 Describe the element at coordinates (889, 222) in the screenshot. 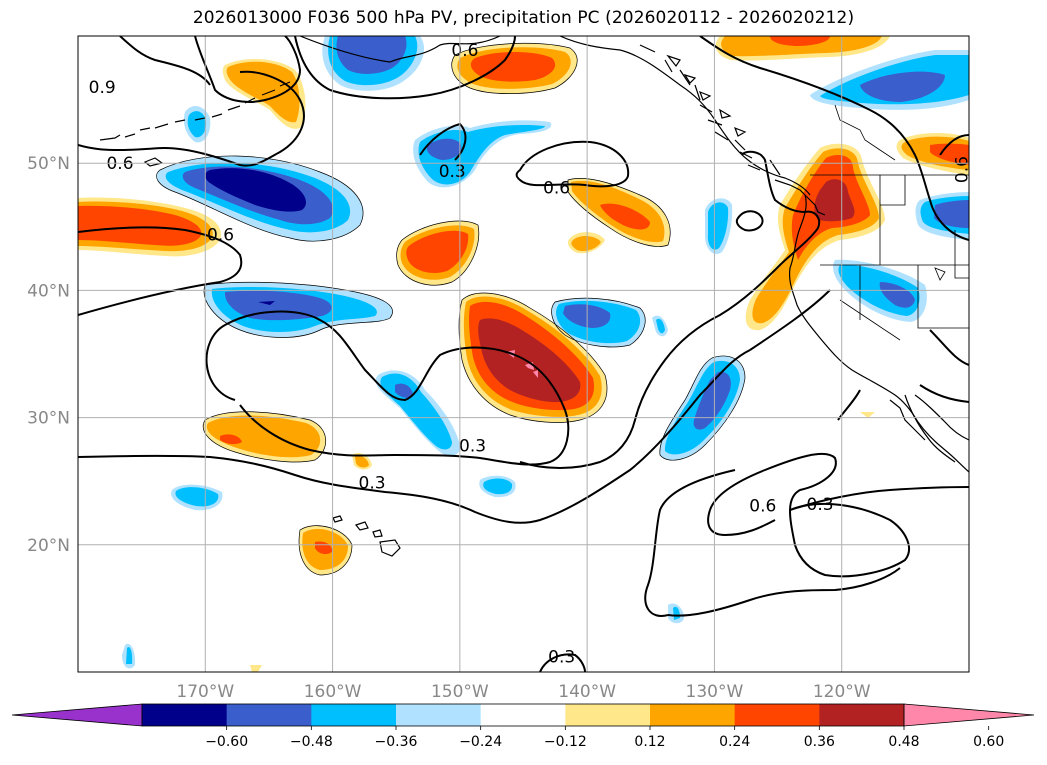

I see `political-borders` at that location.